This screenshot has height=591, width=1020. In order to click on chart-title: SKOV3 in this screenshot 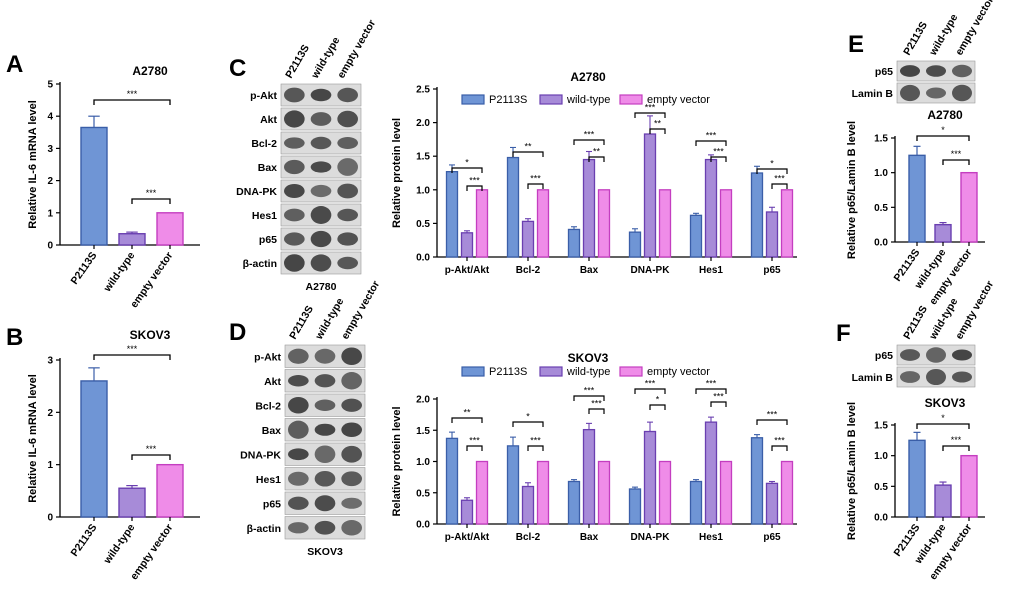, I will do `click(150, 335)`.